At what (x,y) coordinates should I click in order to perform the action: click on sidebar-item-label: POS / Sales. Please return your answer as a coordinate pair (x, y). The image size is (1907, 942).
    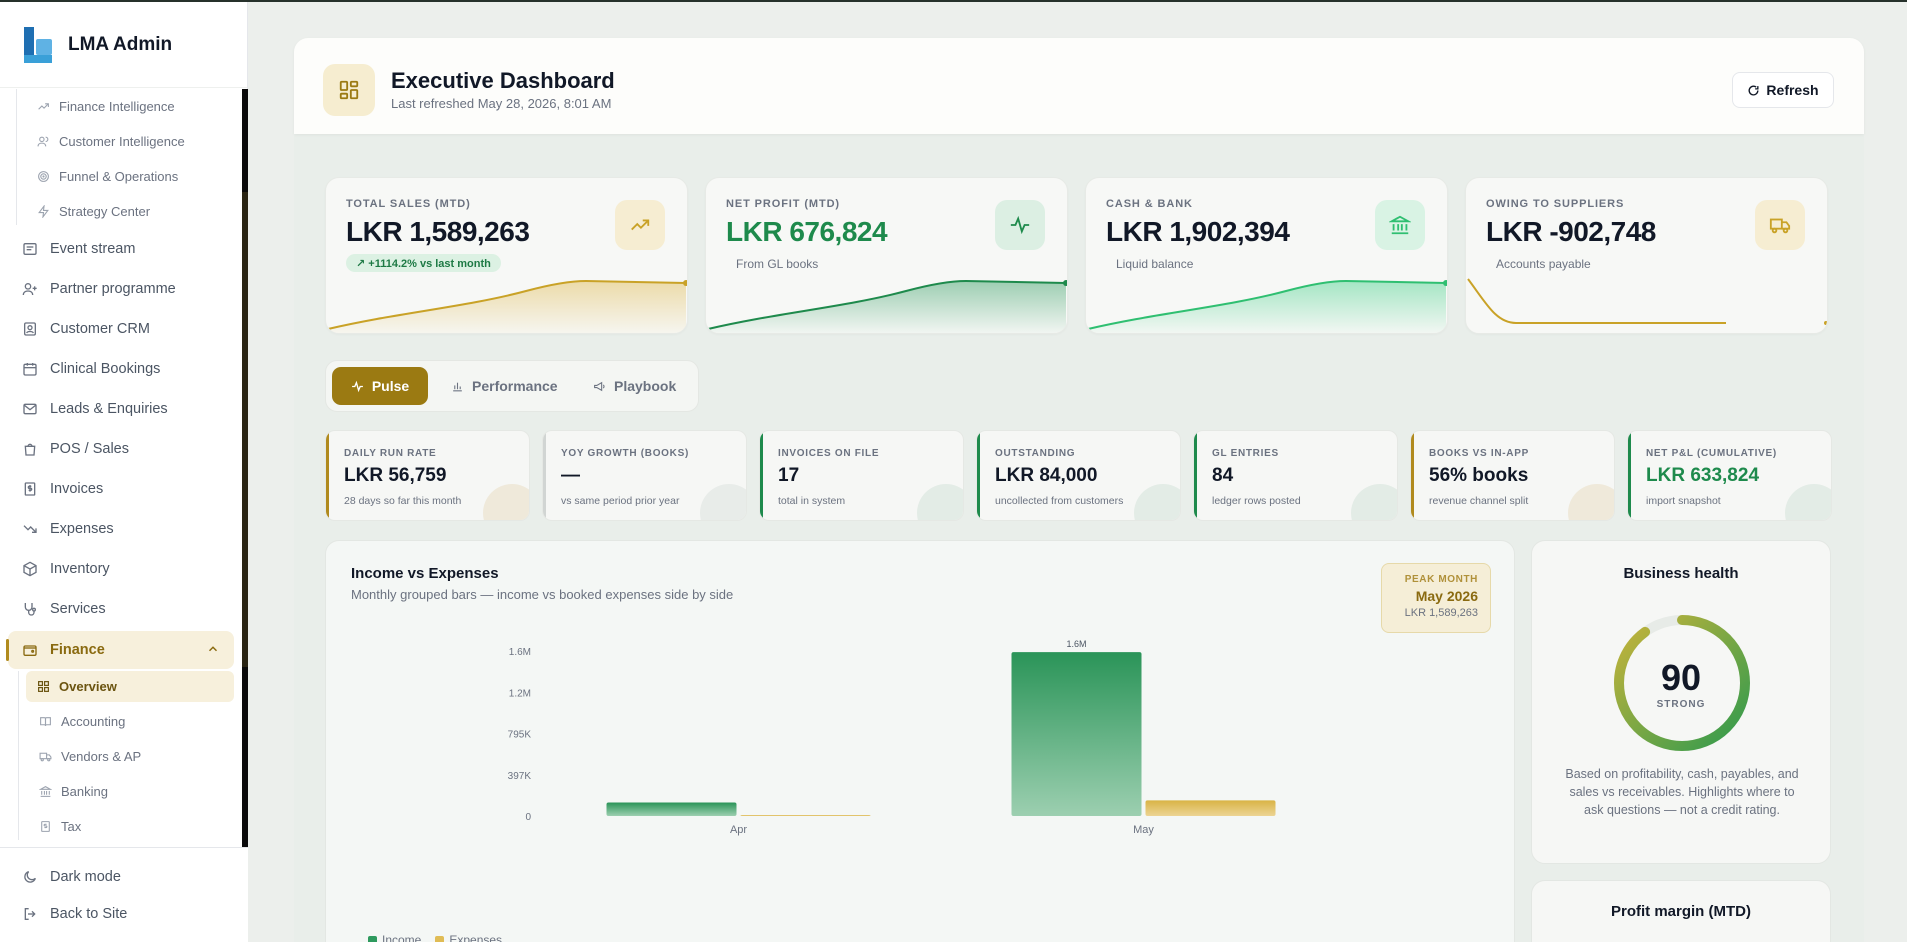
    Looking at the image, I should click on (89, 449).